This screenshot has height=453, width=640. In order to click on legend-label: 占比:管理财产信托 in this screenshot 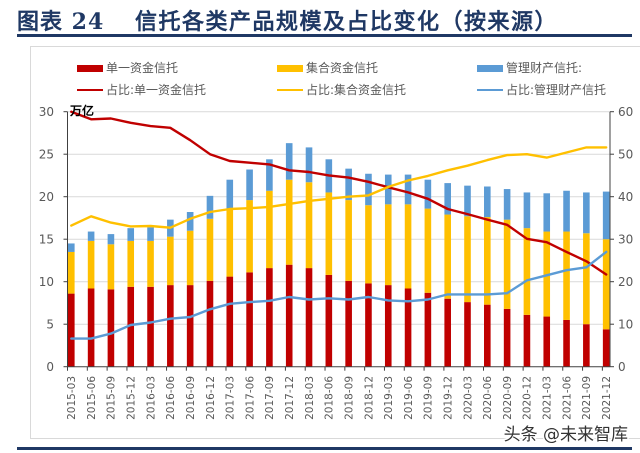, I will do `click(556, 90)`.